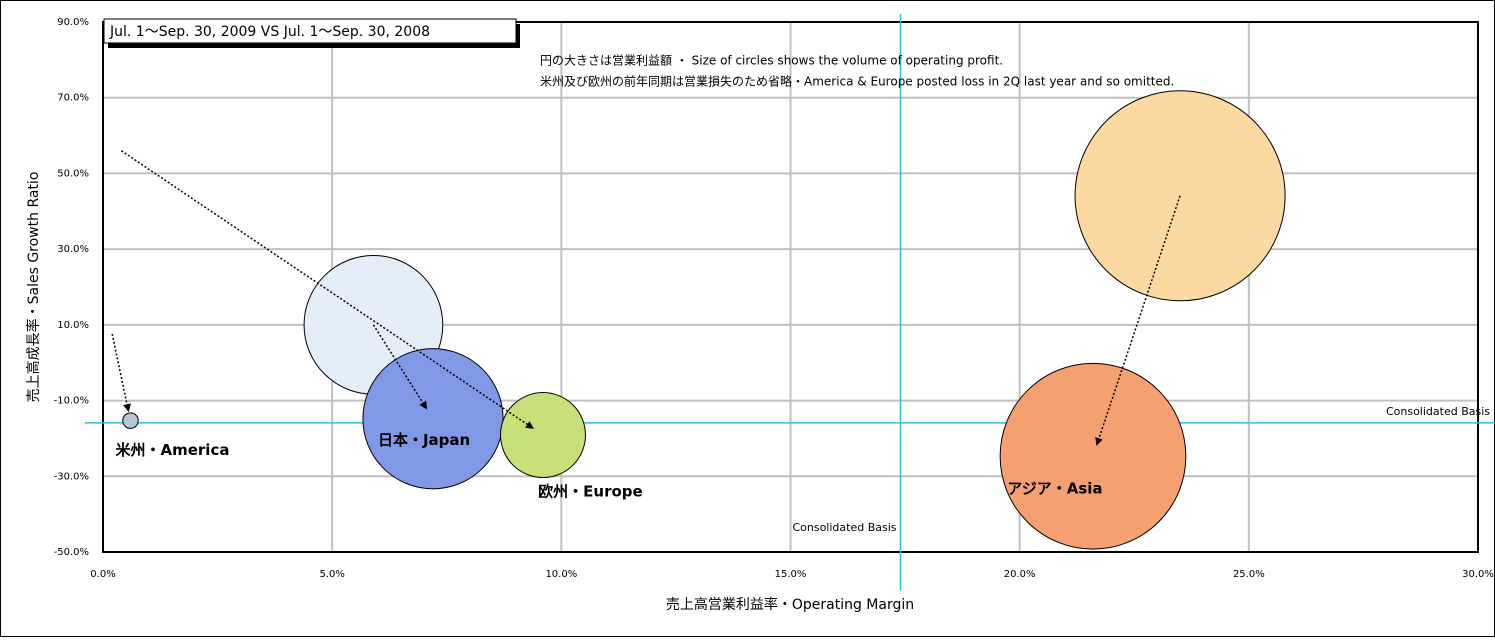 Image resolution: width=1495 pixels, height=641 pixels. I want to click on y-axis-label: 売上高成長率・Sales Growth Ratio, so click(33, 287).